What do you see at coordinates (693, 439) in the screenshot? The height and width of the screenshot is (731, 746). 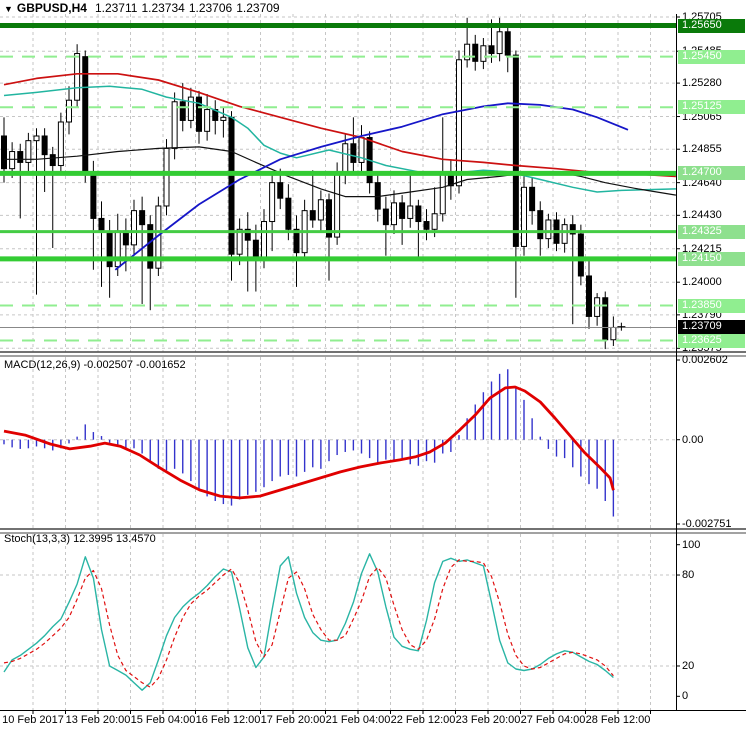 I see `macd-tick-label: 0.00` at bounding box center [693, 439].